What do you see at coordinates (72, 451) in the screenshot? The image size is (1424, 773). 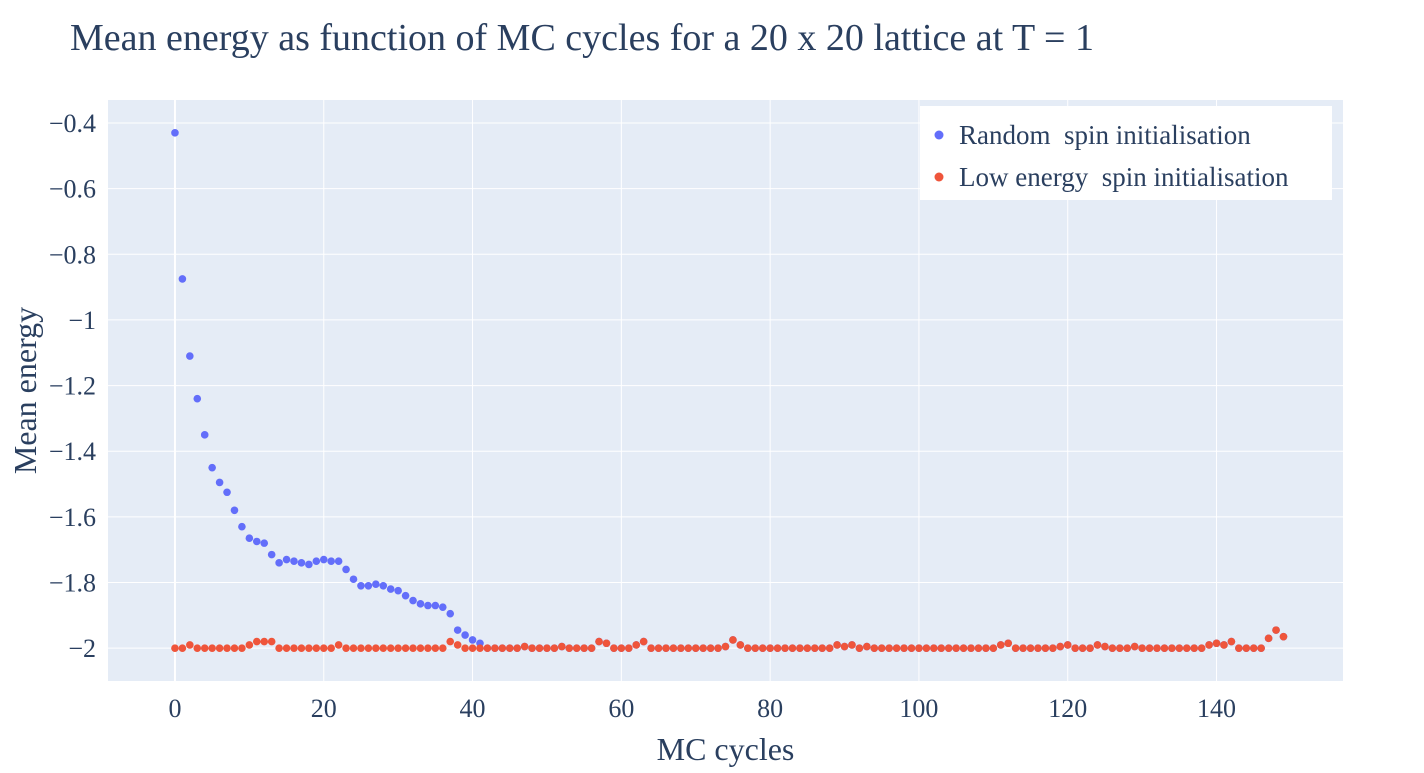 I see `y-tick-label: −1.4` at bounding box center [72, 451].